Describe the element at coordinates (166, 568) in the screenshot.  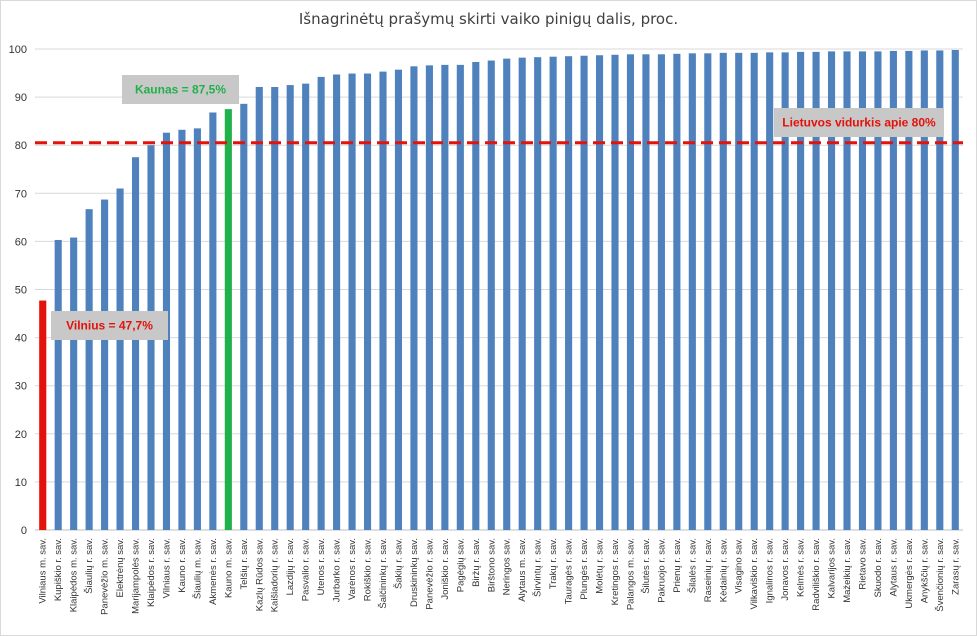
I see `x-tick-label: Vilniaus r. sav.` at that location.